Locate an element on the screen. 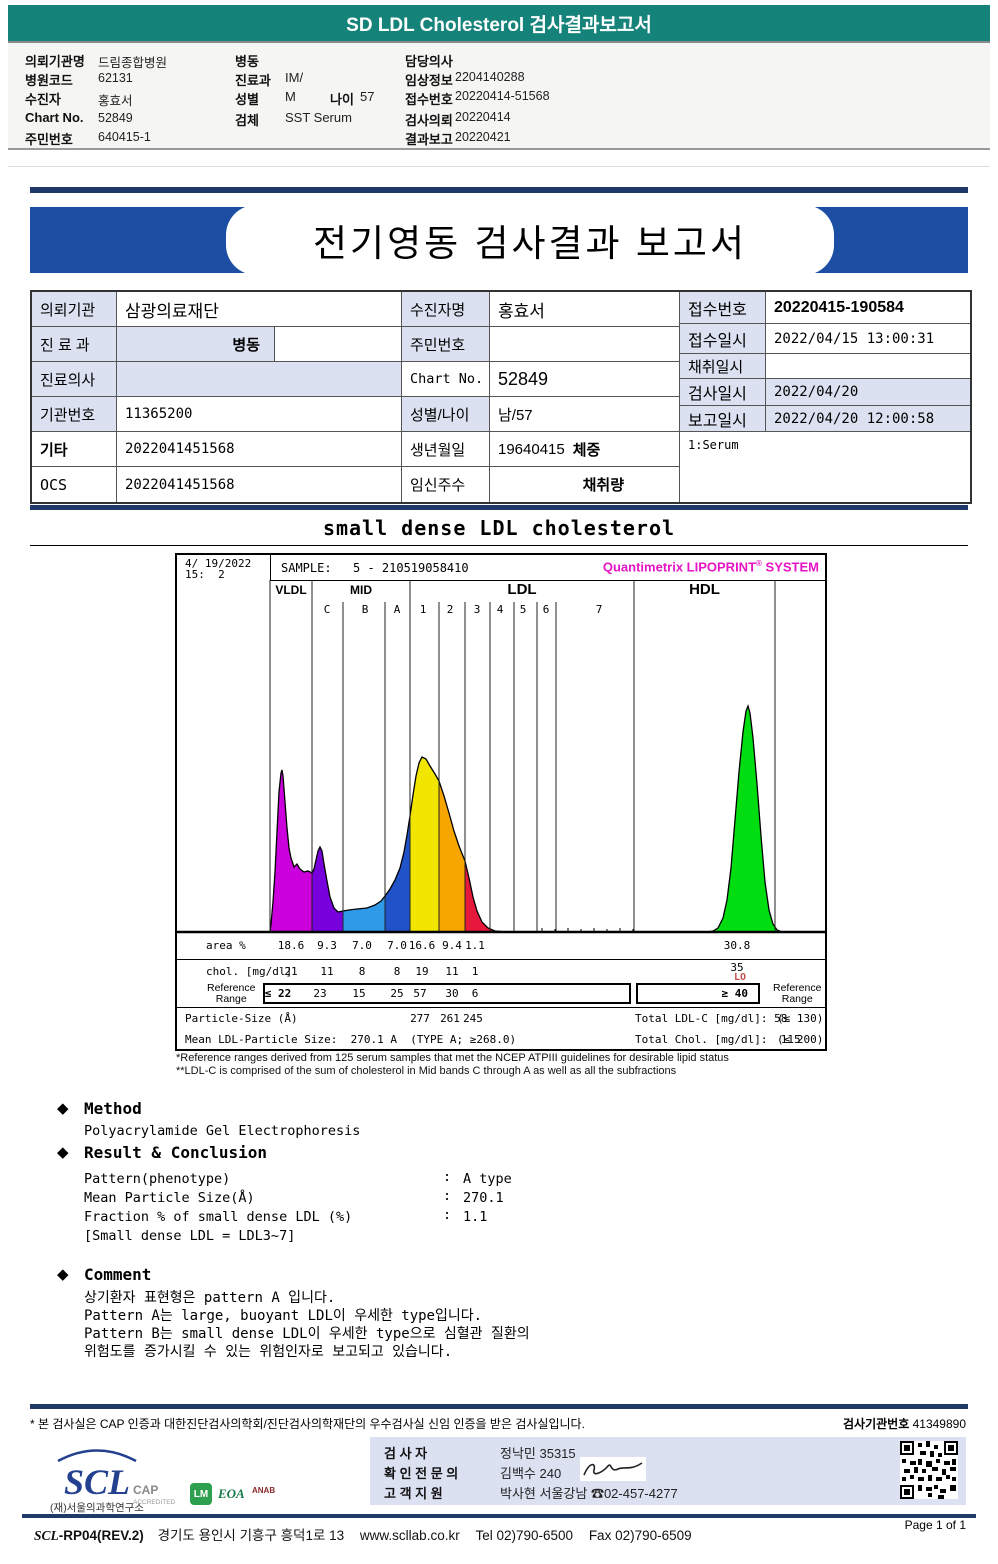 This screenshot has height=1564, width=998. tel: Tel 02)790-6500 is located at coordinates (524, 1535).